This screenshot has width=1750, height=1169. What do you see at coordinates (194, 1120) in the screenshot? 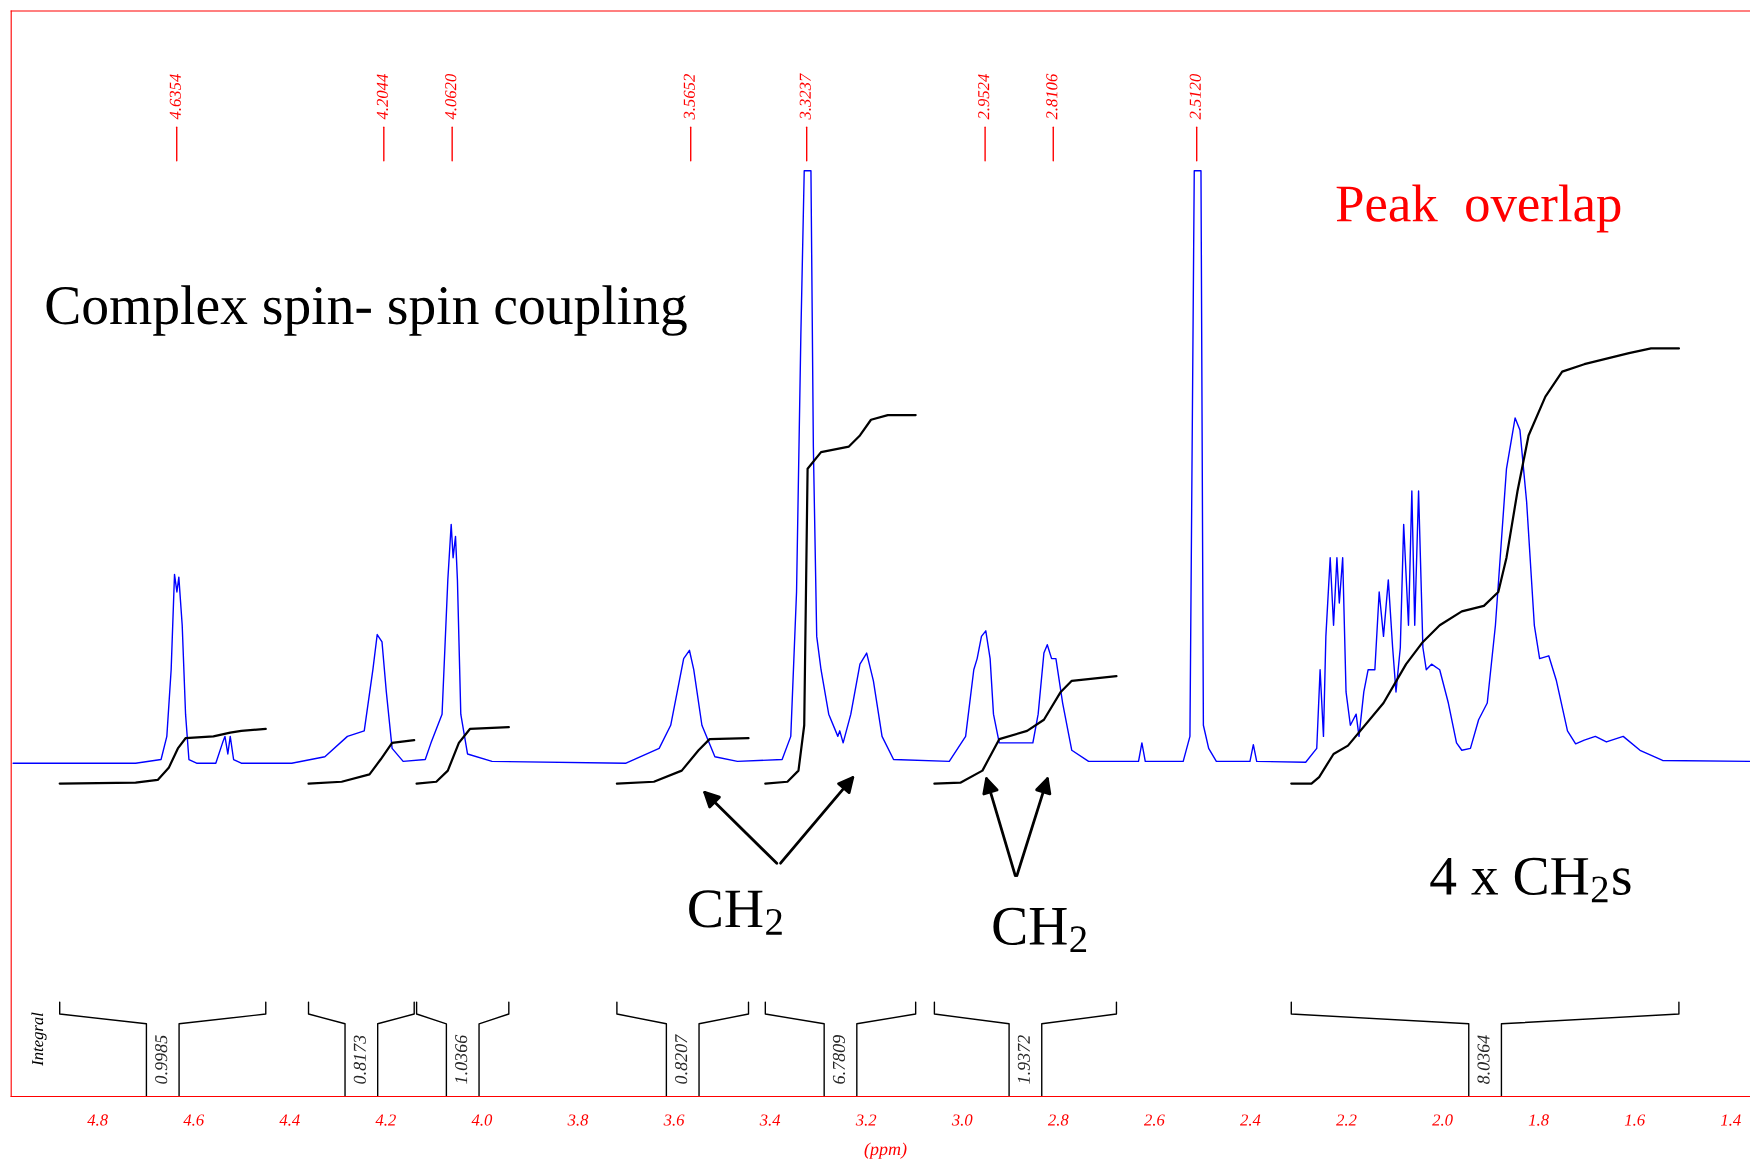
I see `x-tick-label: 4.6` at bounding box center [194, 1120].